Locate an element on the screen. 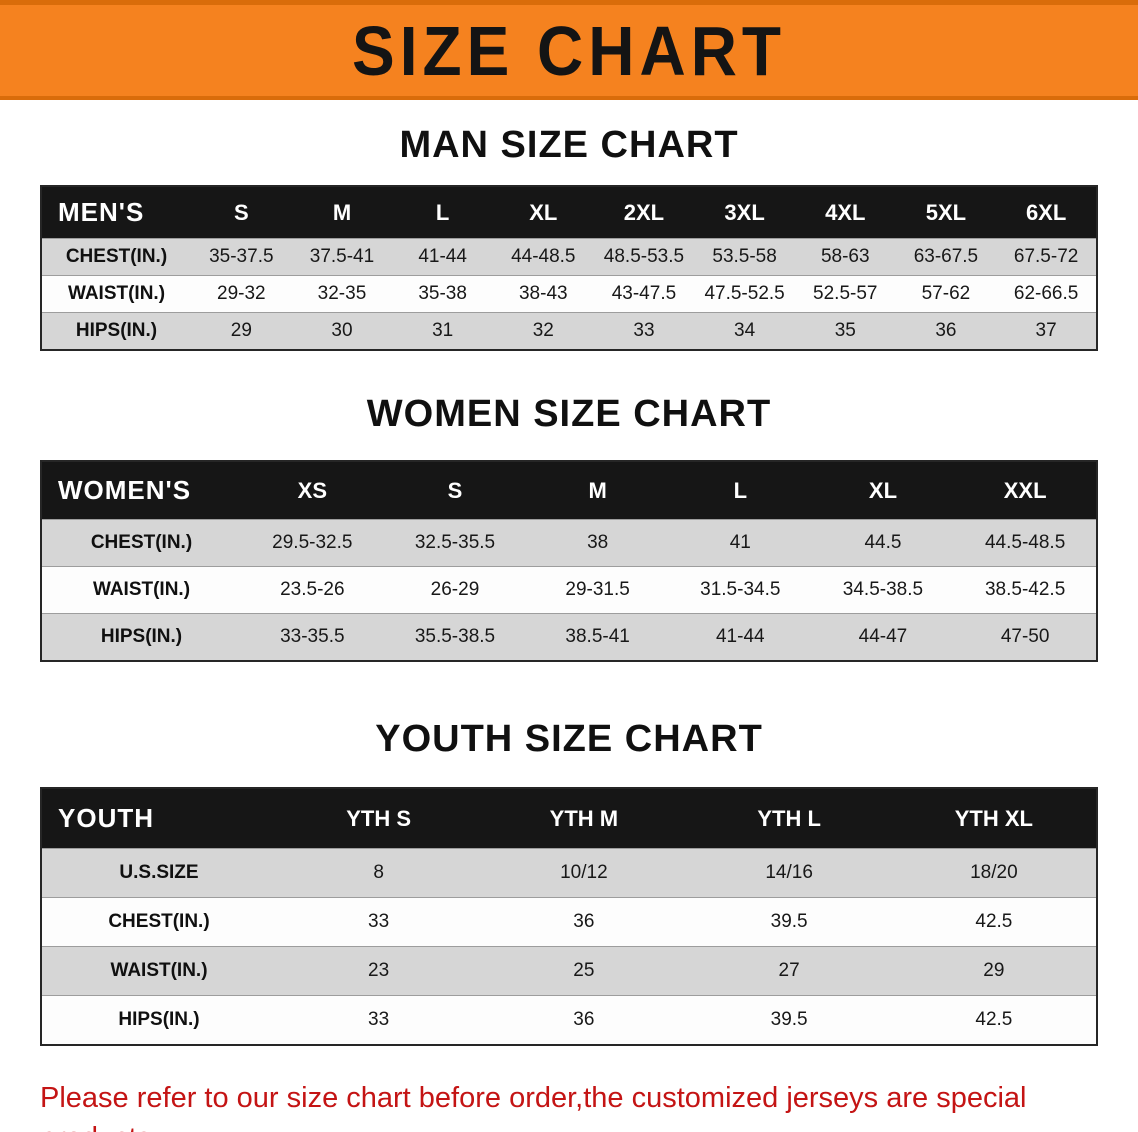 The width and height of the screenshot is (1138, 1132). measurement-value-cell: 35-37.5 is located at coordinates (241, 256).